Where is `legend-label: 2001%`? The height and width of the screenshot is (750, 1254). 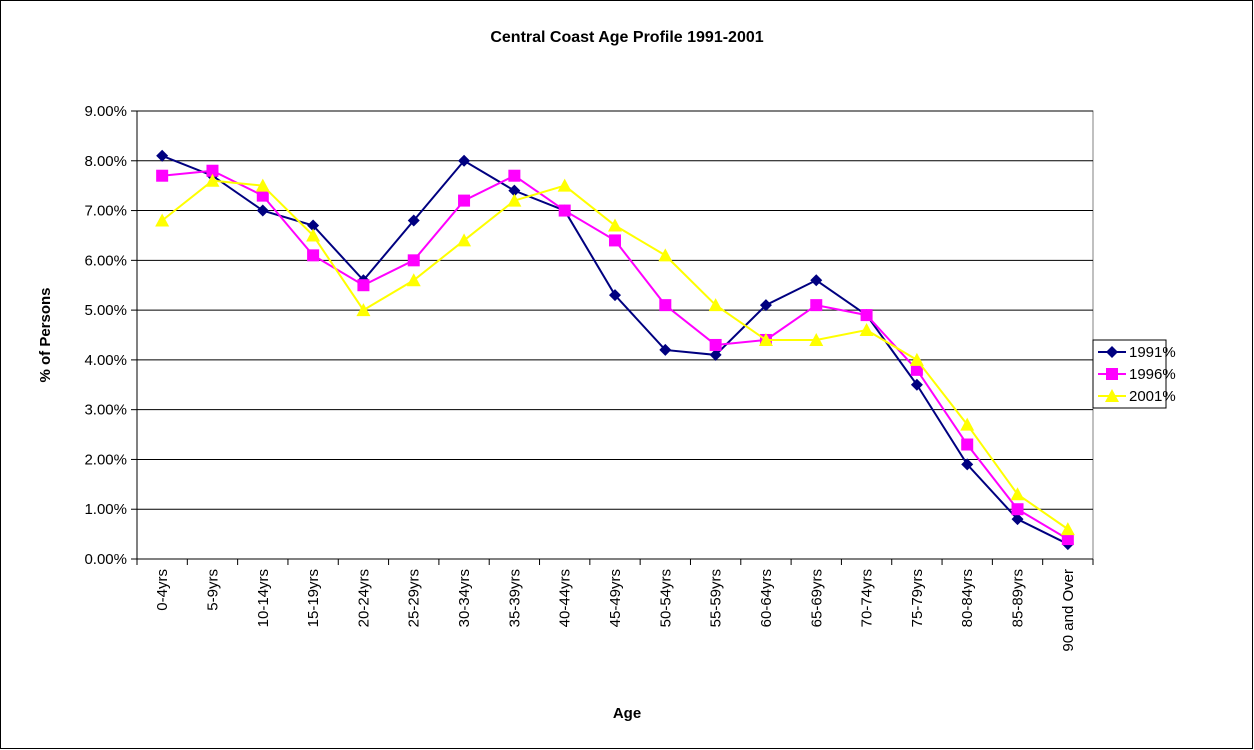
legend-label: 2001% is located at coordinates (1152, 396).